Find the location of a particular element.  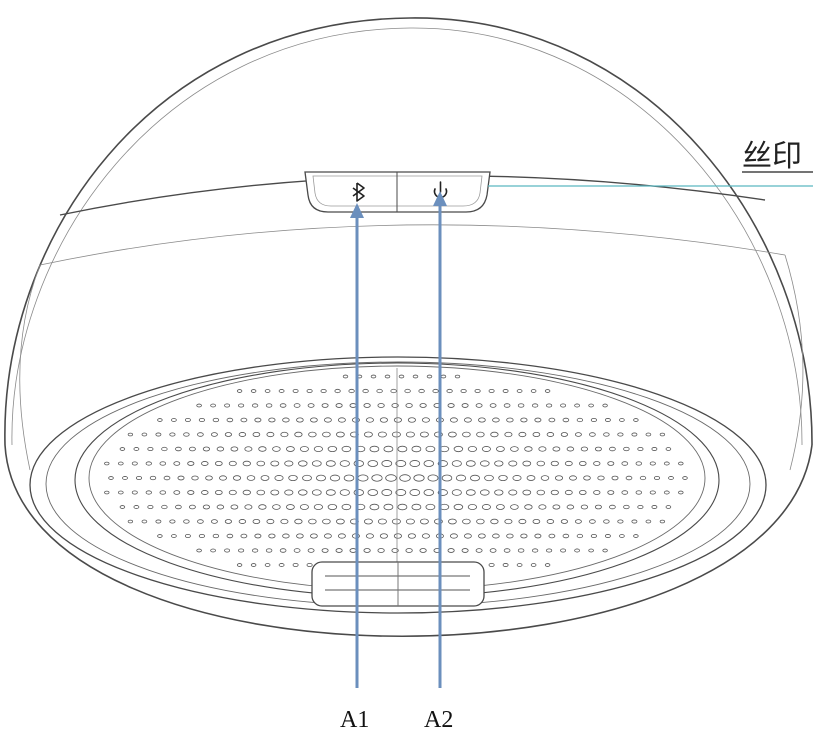

bottom-port is located at coordinates (398, 584).